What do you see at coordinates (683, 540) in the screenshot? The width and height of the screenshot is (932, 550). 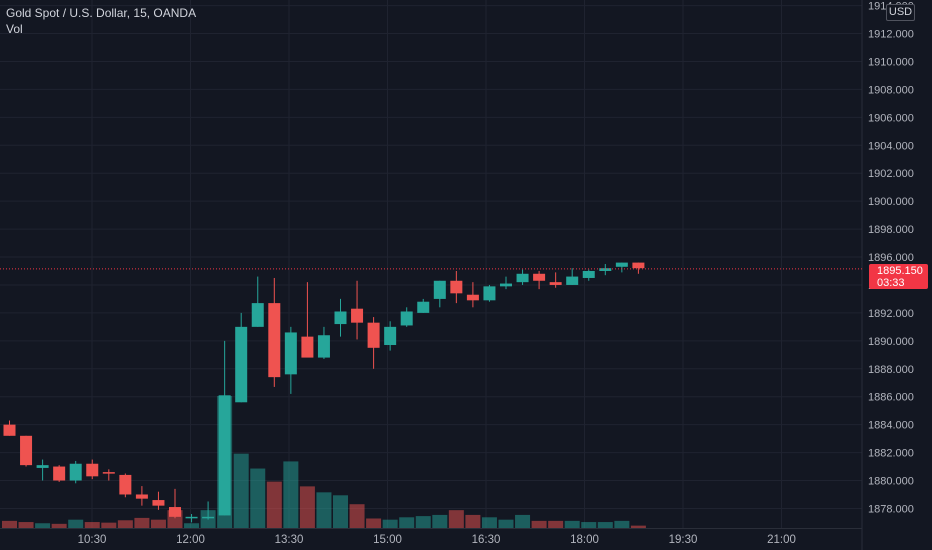 I see `x-axis-tick-label: 19:30` at bounding box center [683, 540].